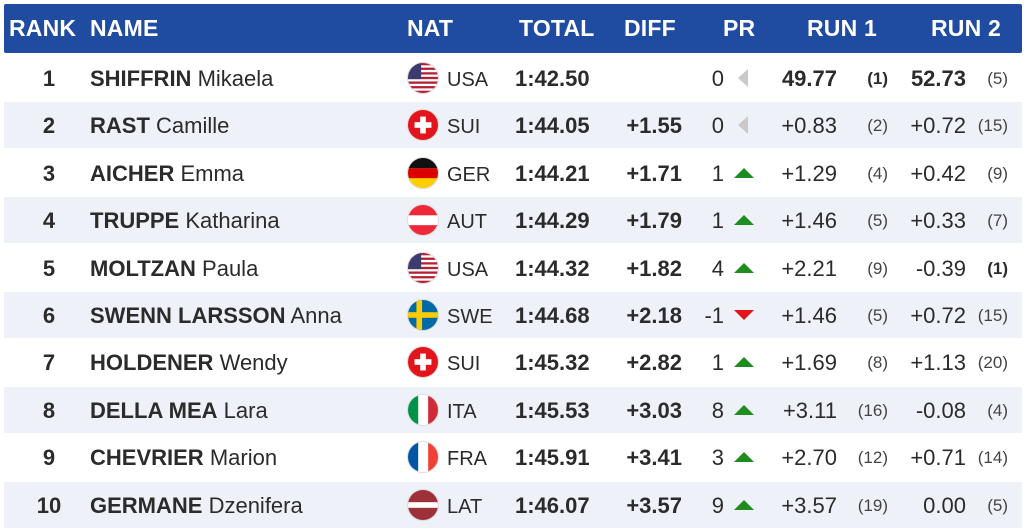 The height and width of the screenshot is (532, 1025). What do you see at coordinates (143, 268) in the screenshot?
I see `athlete-last-name: MOLTZAN` at bounding box center [143, 268].